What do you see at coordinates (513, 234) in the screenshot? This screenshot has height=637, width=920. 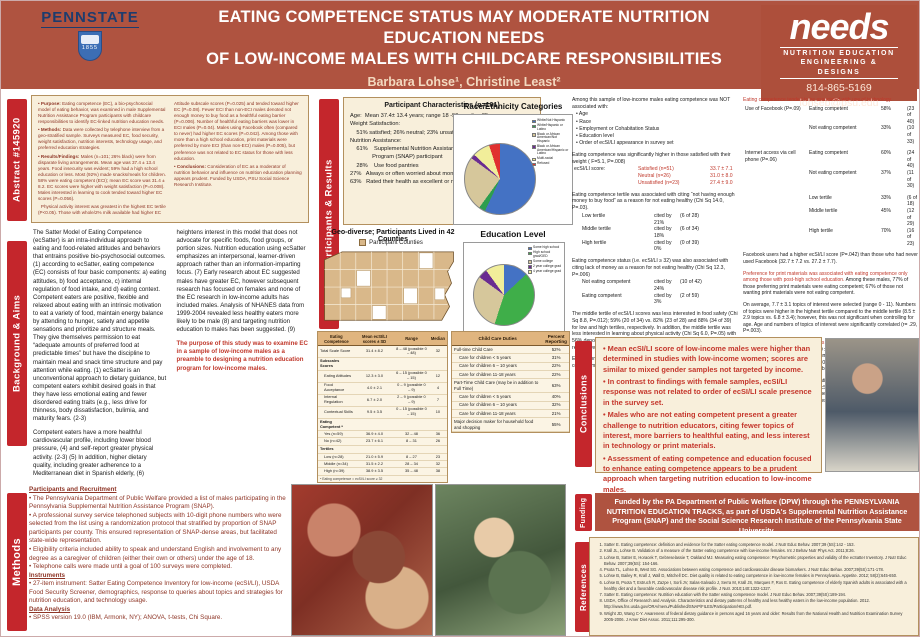 I see `education-chart-title: Education Level` at bounding box center [513, 234].